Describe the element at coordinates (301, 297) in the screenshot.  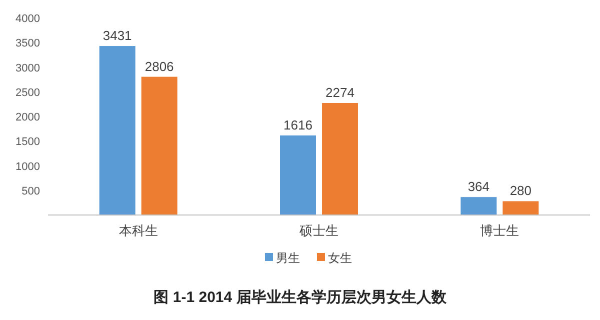
I see `text: 图 1-1 2014 届毕业生各学历层次男女生人数` at that location.